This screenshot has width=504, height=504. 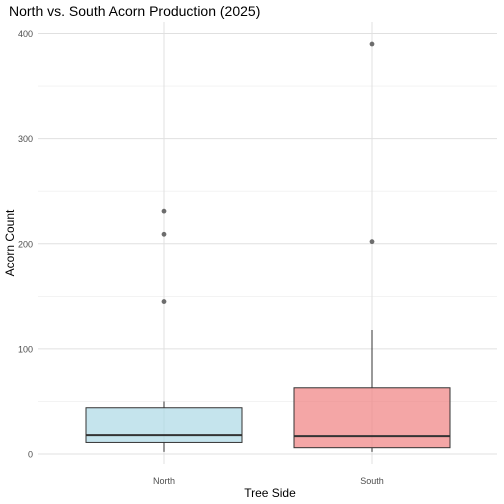 What do you see at coordinates (25, 34) in the screenshot?
I see `y-tick-label: 400` at bounding box center [25, 34].